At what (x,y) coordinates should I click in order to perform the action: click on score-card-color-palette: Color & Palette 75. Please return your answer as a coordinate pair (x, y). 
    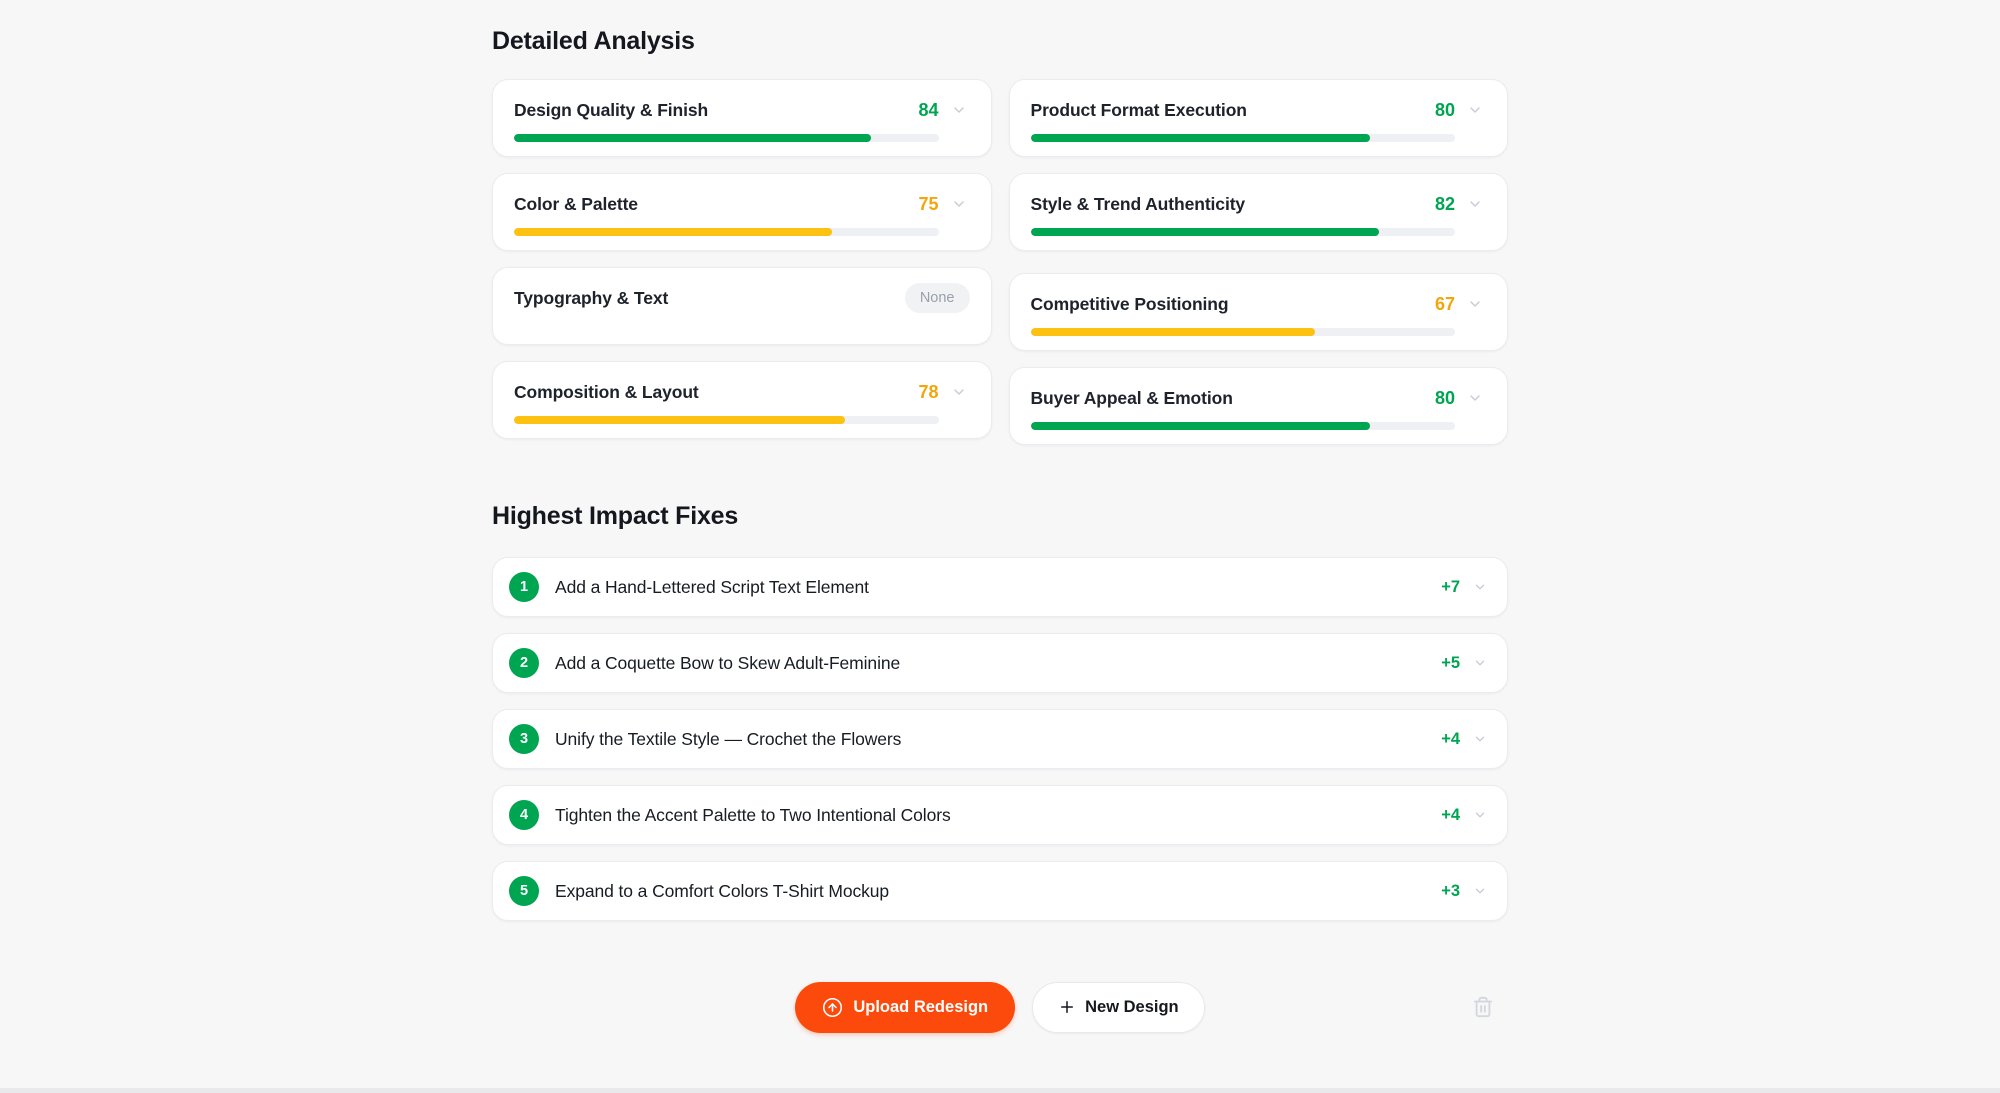
    Looking at the image, I should click on (742, 212).